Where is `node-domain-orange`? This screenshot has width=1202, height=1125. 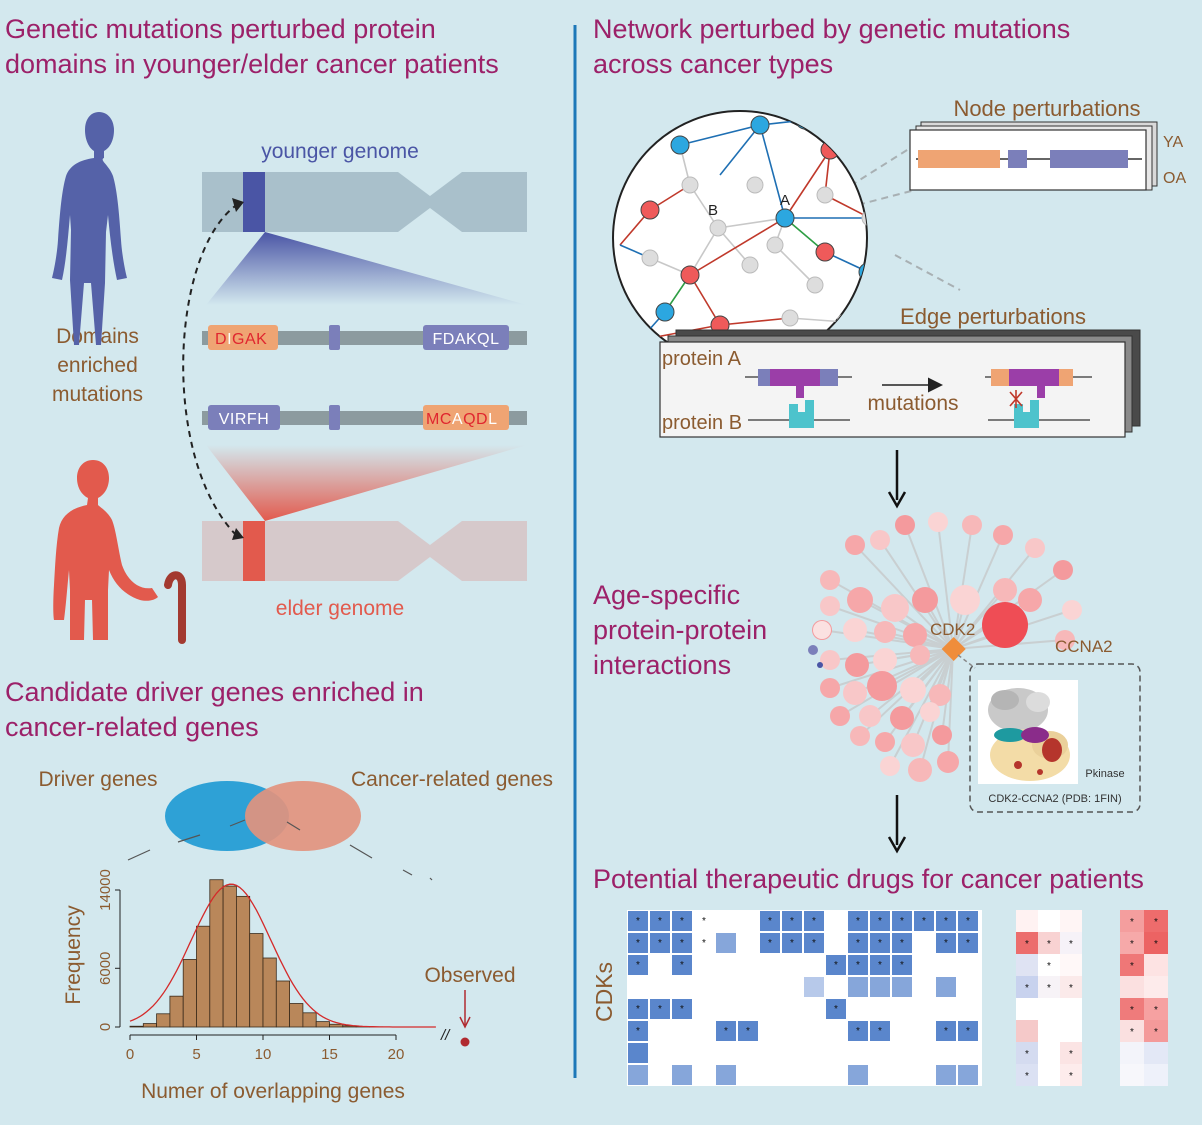 node-domain-orange is located at coordinates (959, 159).